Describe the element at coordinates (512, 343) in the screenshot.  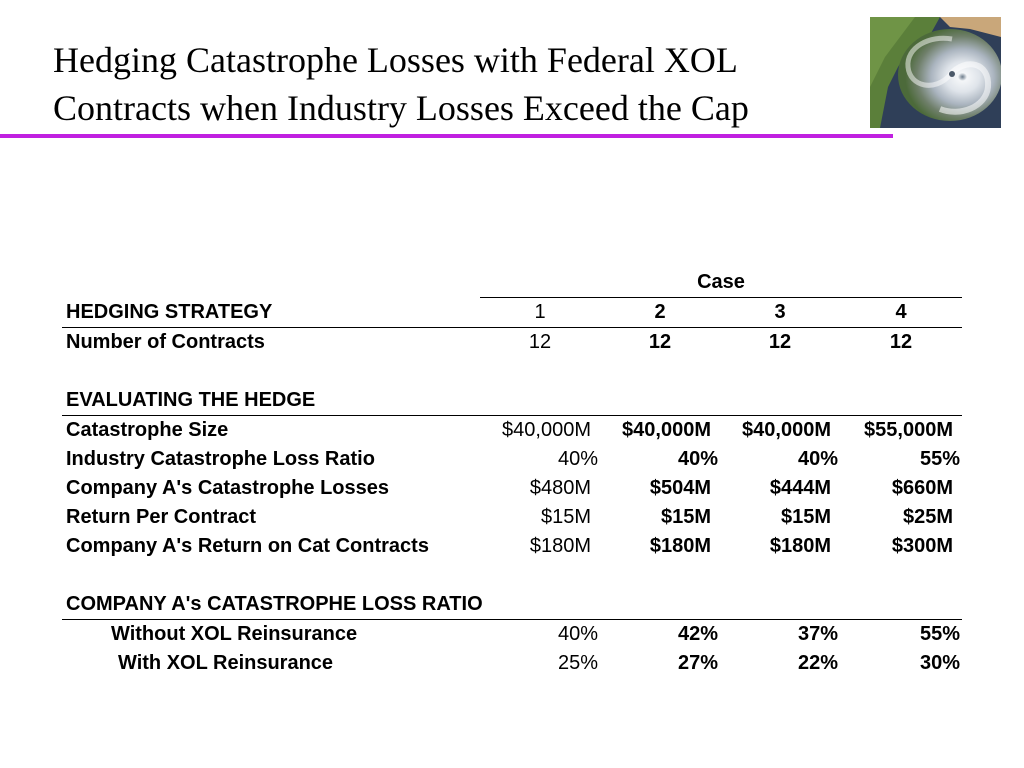
I see `number-of-contracts-row: Number of Contracts 12 12 12 12` at that location.